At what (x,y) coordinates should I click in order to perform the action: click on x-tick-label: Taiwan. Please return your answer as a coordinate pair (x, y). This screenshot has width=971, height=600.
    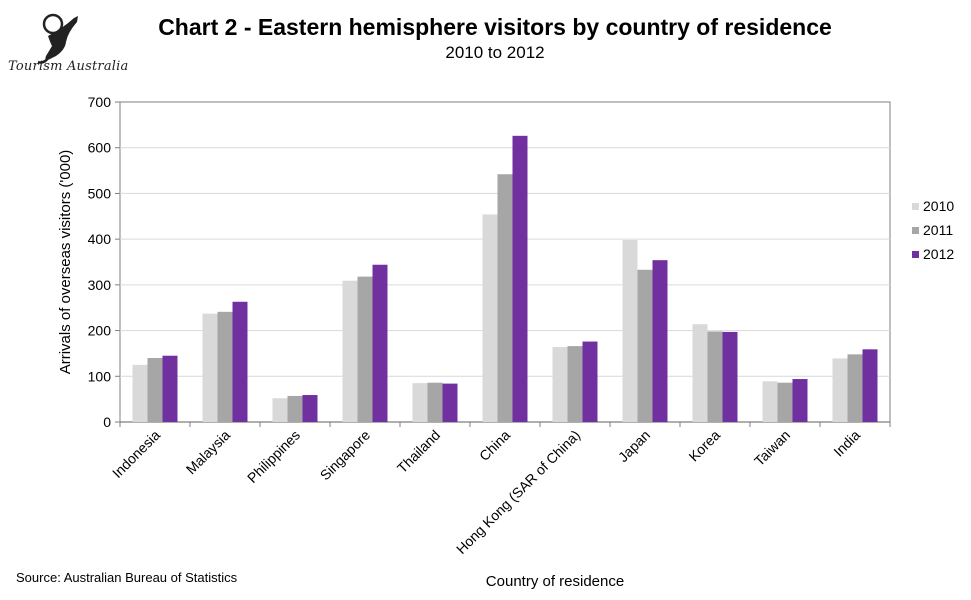
    Looking at the image, I should click on (772, 448).